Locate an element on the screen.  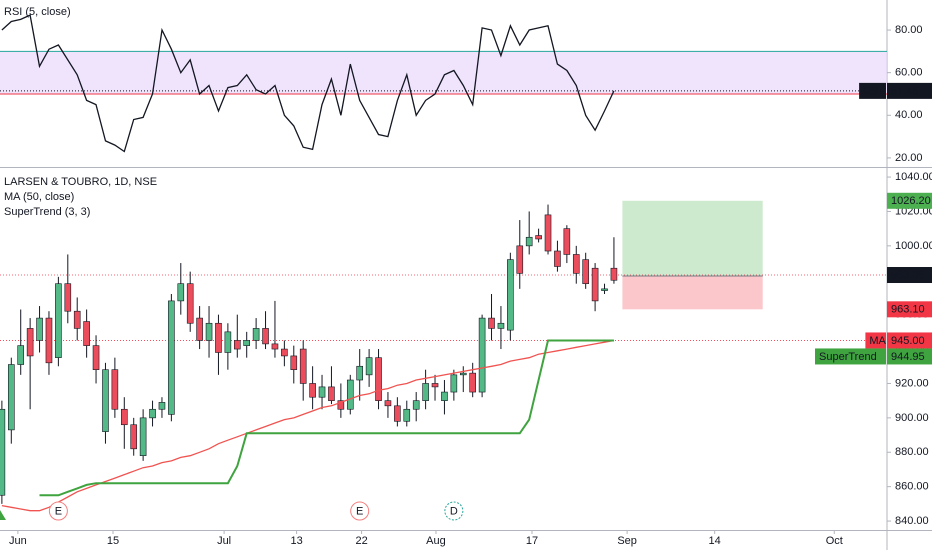
symbol-title: LARSEN & TOUBRO, 1D, NSE is located at coordinates (80, 182).